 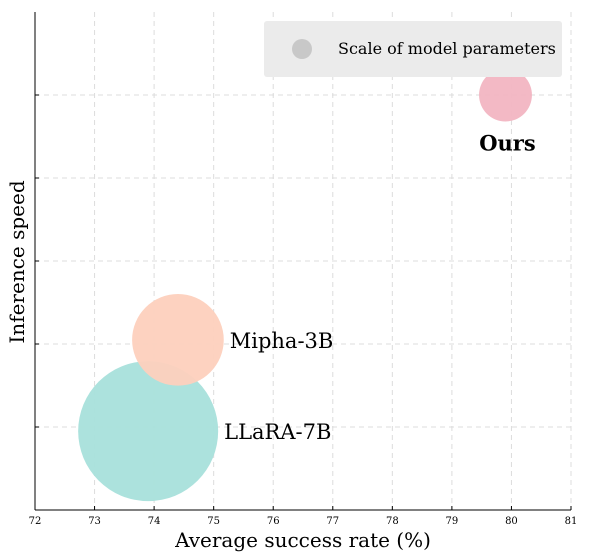 I want to click on x-tick-label: 78, so click(x=392, y=521).